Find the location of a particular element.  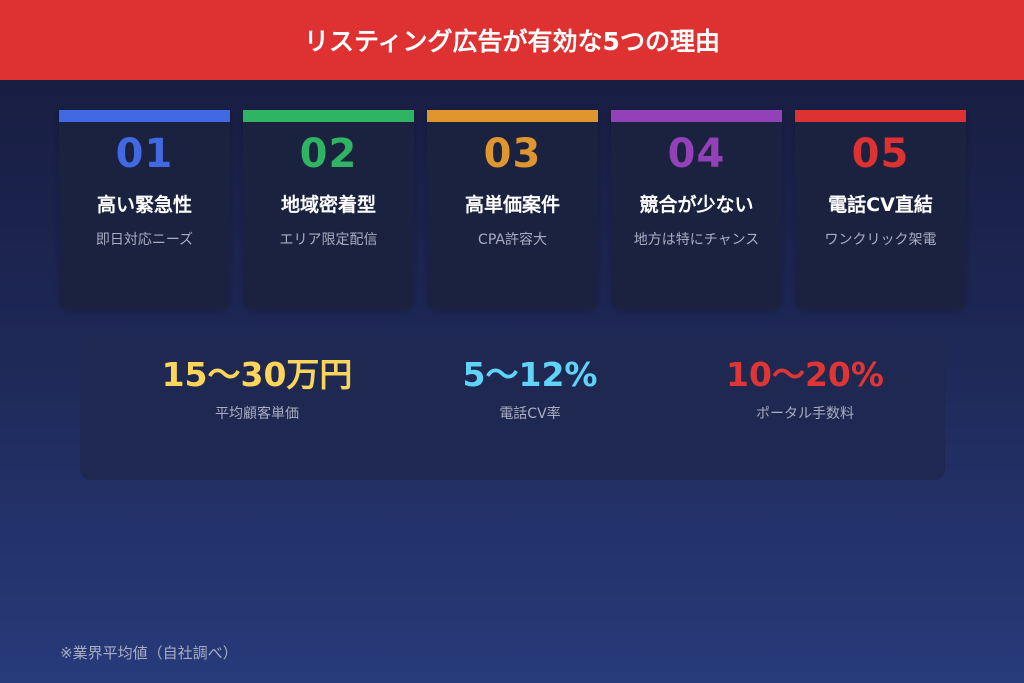

page-title: リスティング広告が有効な5つの理由 is located at coordinates (512, 41).